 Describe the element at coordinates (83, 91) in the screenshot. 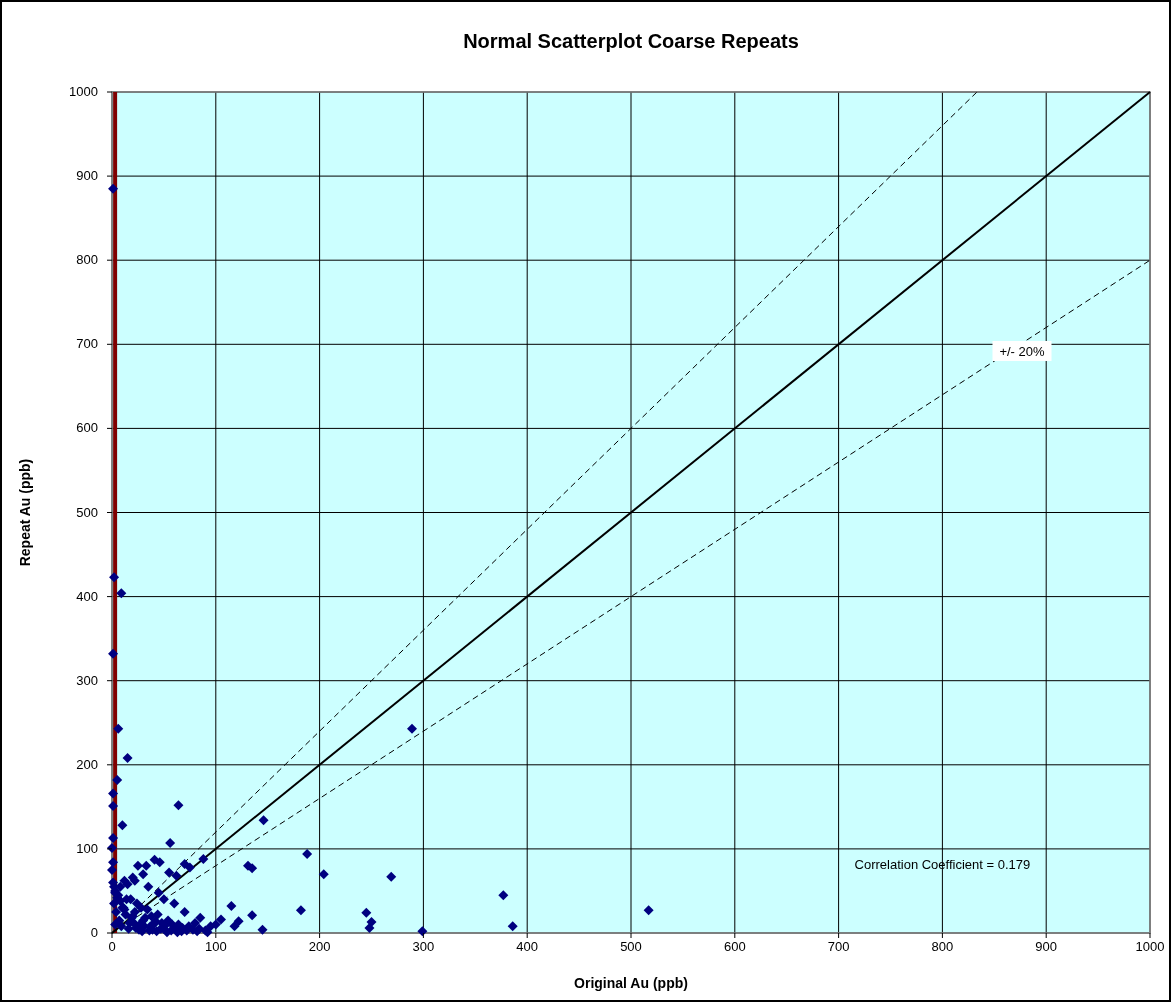

I see `y-tick-label: 1000` at that location.